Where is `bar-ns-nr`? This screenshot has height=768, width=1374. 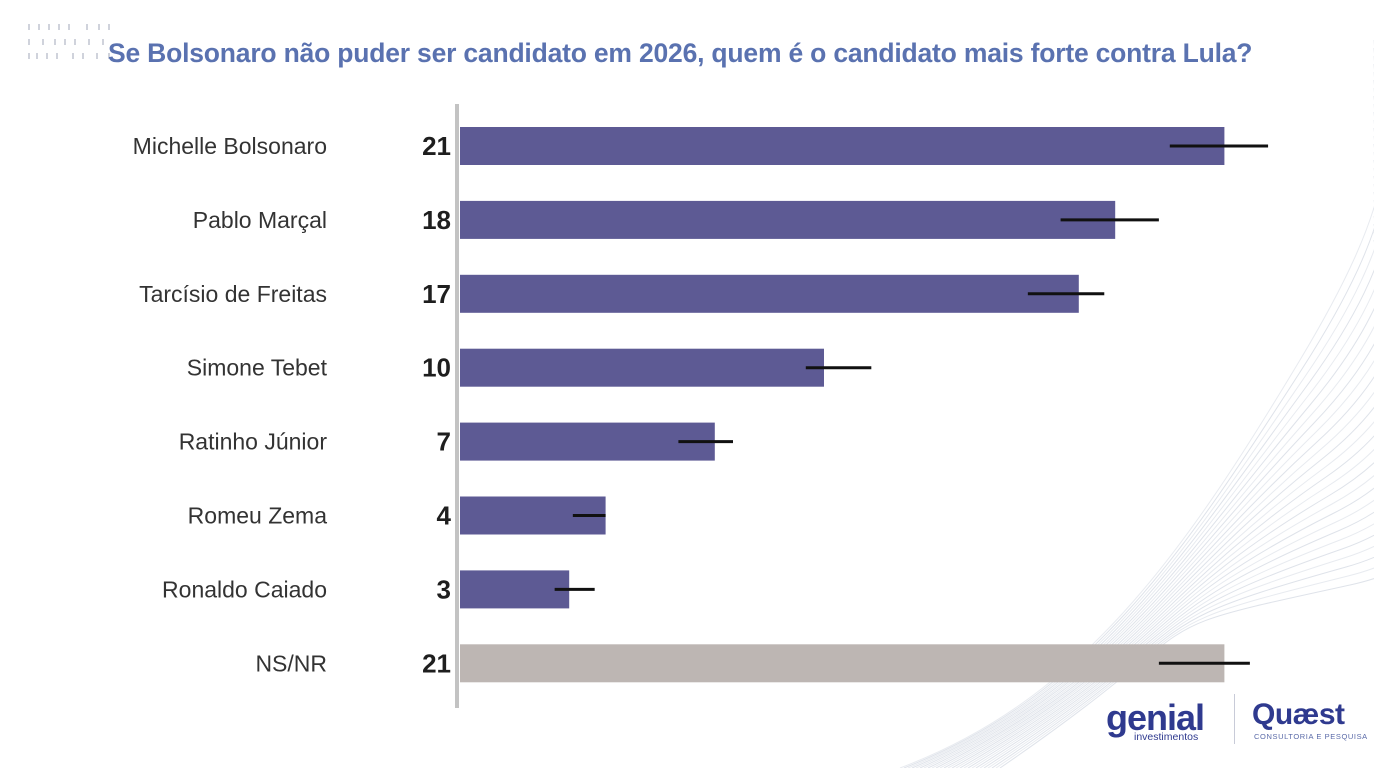
bar-ns-nr is located at coordinates (842, 663).